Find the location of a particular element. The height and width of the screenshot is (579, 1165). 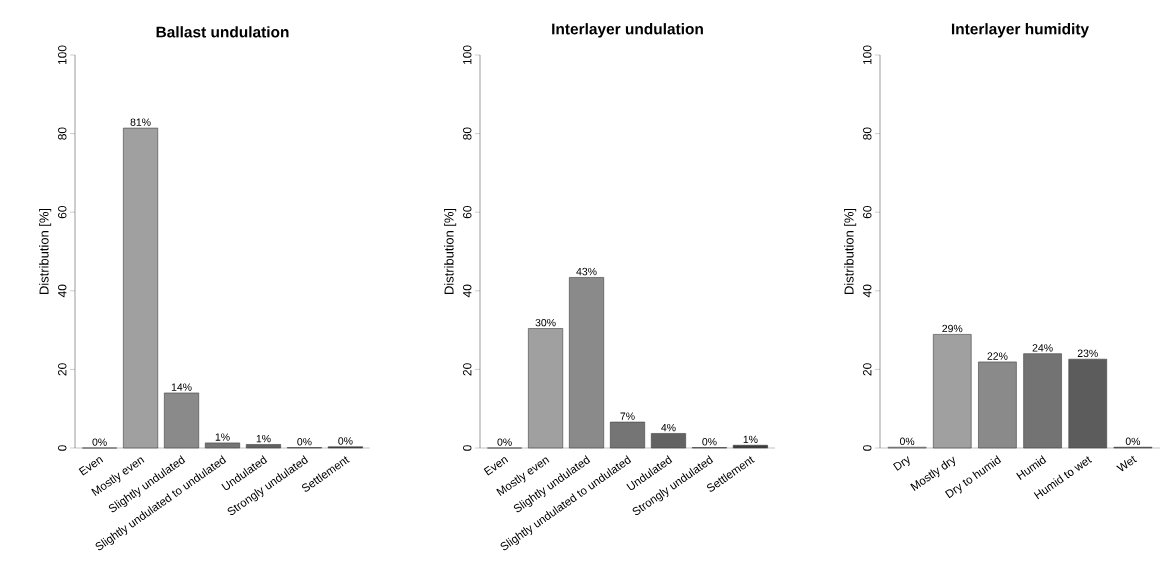

chart-title: Interlayer humidity is located at coordinates (1020, 30).